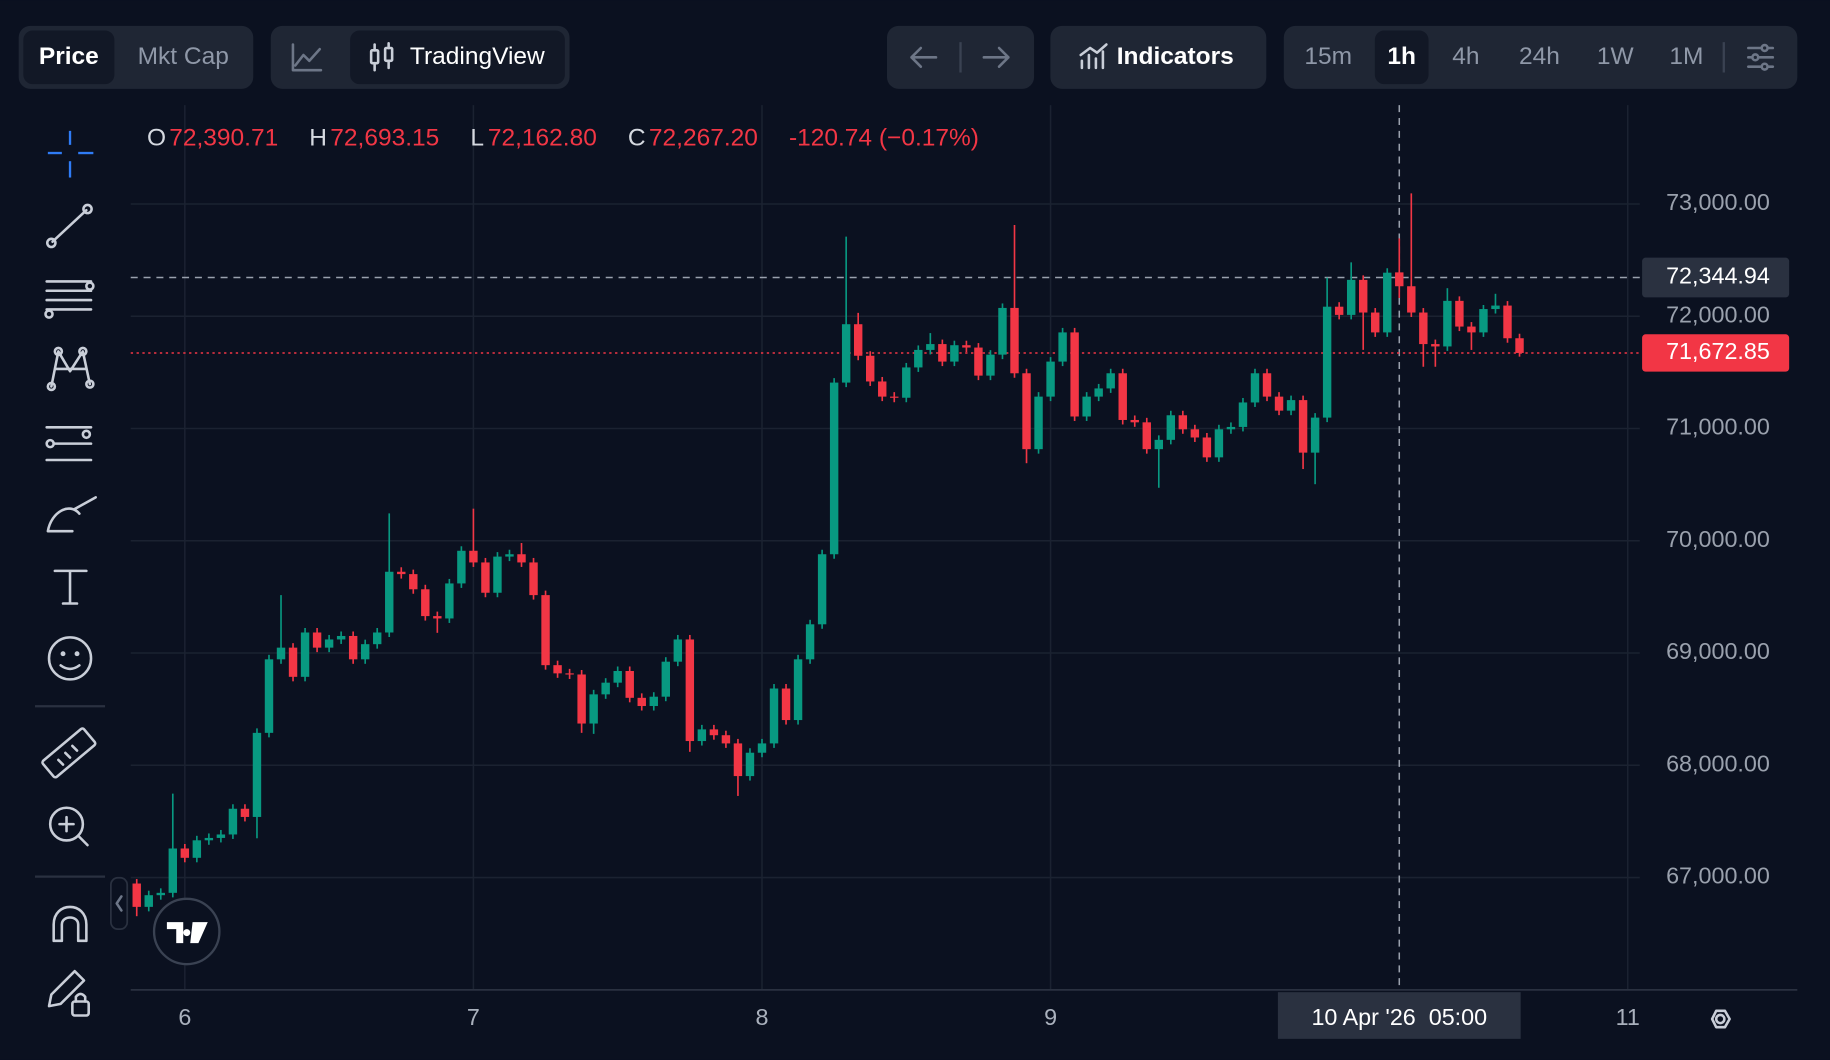 The height and width of the screenshot is (1060, 1830). What do you see at coordinates (1718, 276) in the screenshot?
I see `crosshair-price-label: 72,344.94` at bounding box center [1718, 276].